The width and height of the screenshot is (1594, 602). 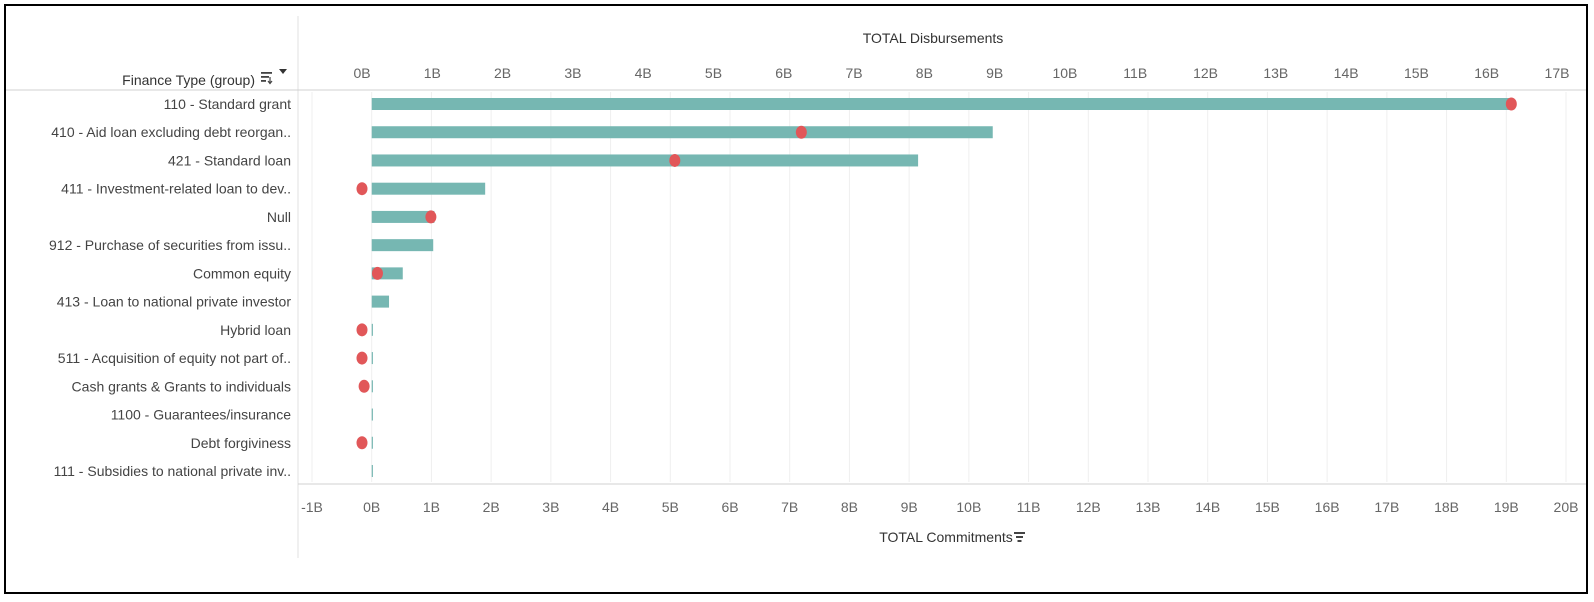 I want to click on bottom-axis-title: TOTAL Commitments, so click(x=946, y=537).